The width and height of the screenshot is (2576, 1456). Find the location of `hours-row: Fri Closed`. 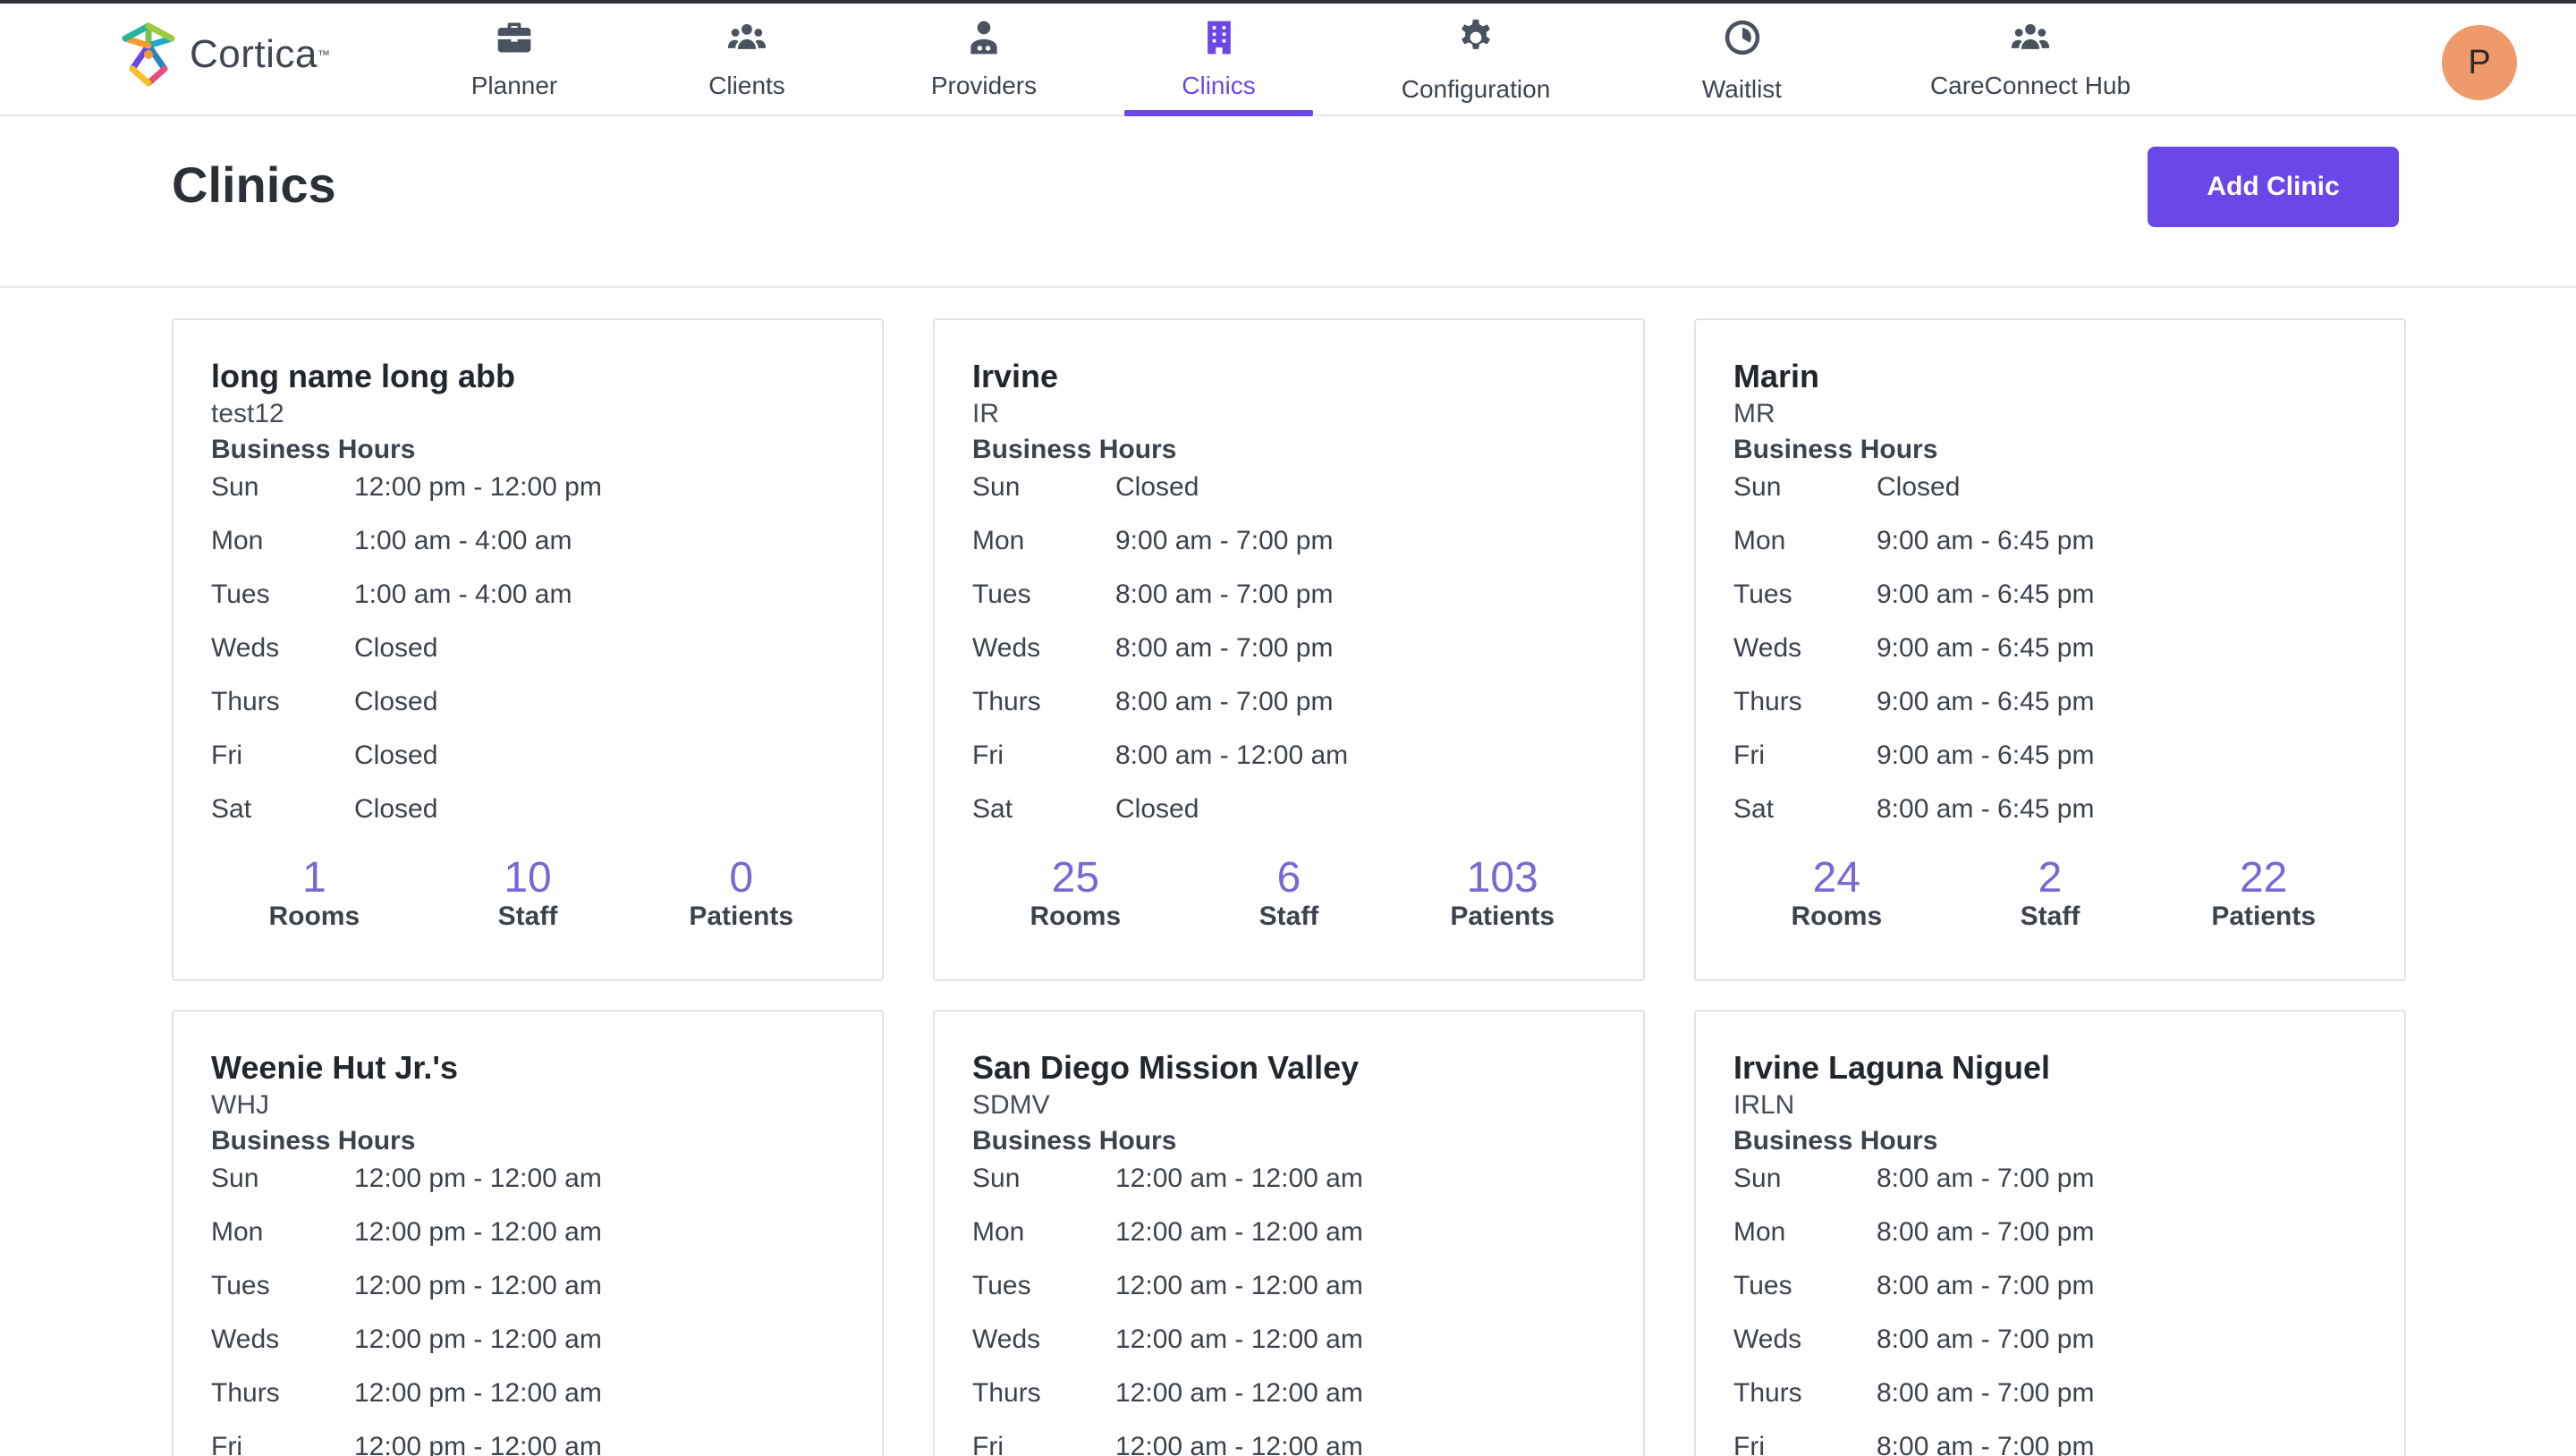

hours-row: Fri Closed is located at coordinates (546, 767).